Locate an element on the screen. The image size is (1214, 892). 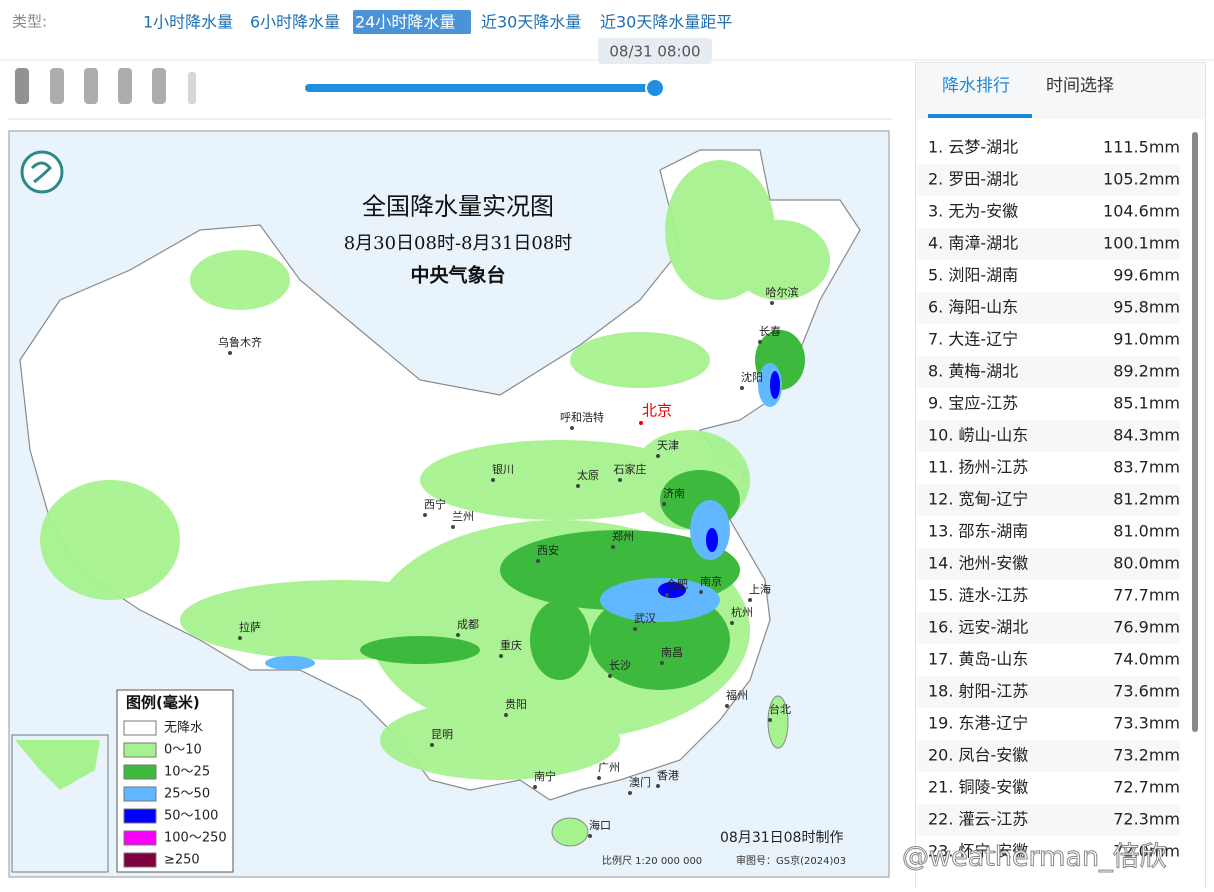
city-label: 呼和浩特 is located at coordinates (582, 417).